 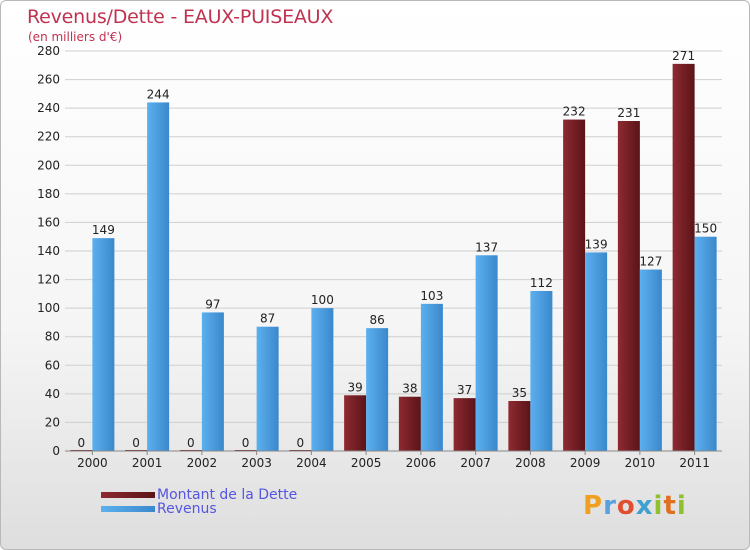 What do you see at coordinates (683, 56) in the screenshot?
I see `data-label: 271` at bounding box center [683, 56].